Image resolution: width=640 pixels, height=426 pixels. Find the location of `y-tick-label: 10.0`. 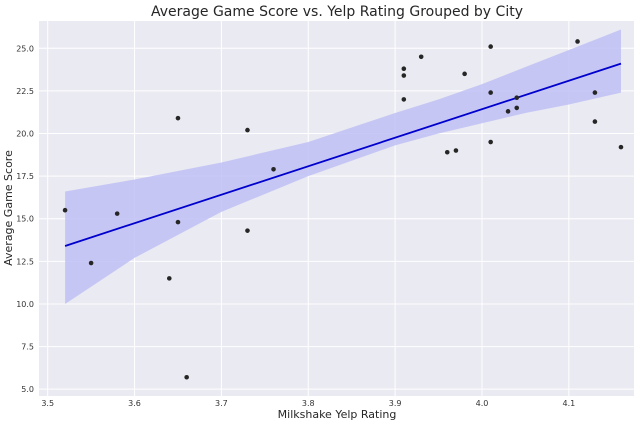

y-tick-label: 10.0 is located at coordinates (25, 304).